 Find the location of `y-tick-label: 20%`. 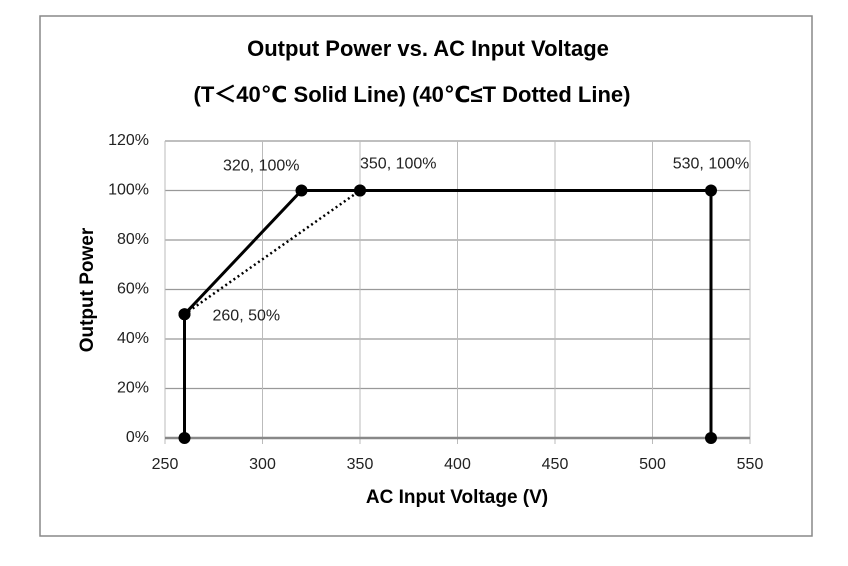

y-tick-label: 20% is located at coordinates (133, 388).